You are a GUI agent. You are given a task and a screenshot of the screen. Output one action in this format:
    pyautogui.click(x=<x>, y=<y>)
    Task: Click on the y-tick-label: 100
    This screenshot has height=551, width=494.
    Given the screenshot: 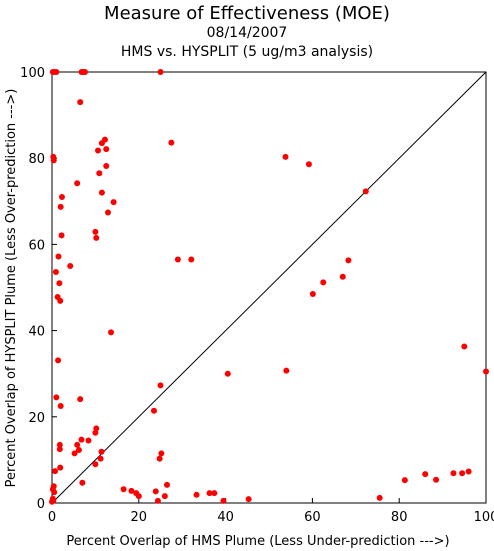 What is the action you would take?
    pyautogui.click(x=32, y=73)
    